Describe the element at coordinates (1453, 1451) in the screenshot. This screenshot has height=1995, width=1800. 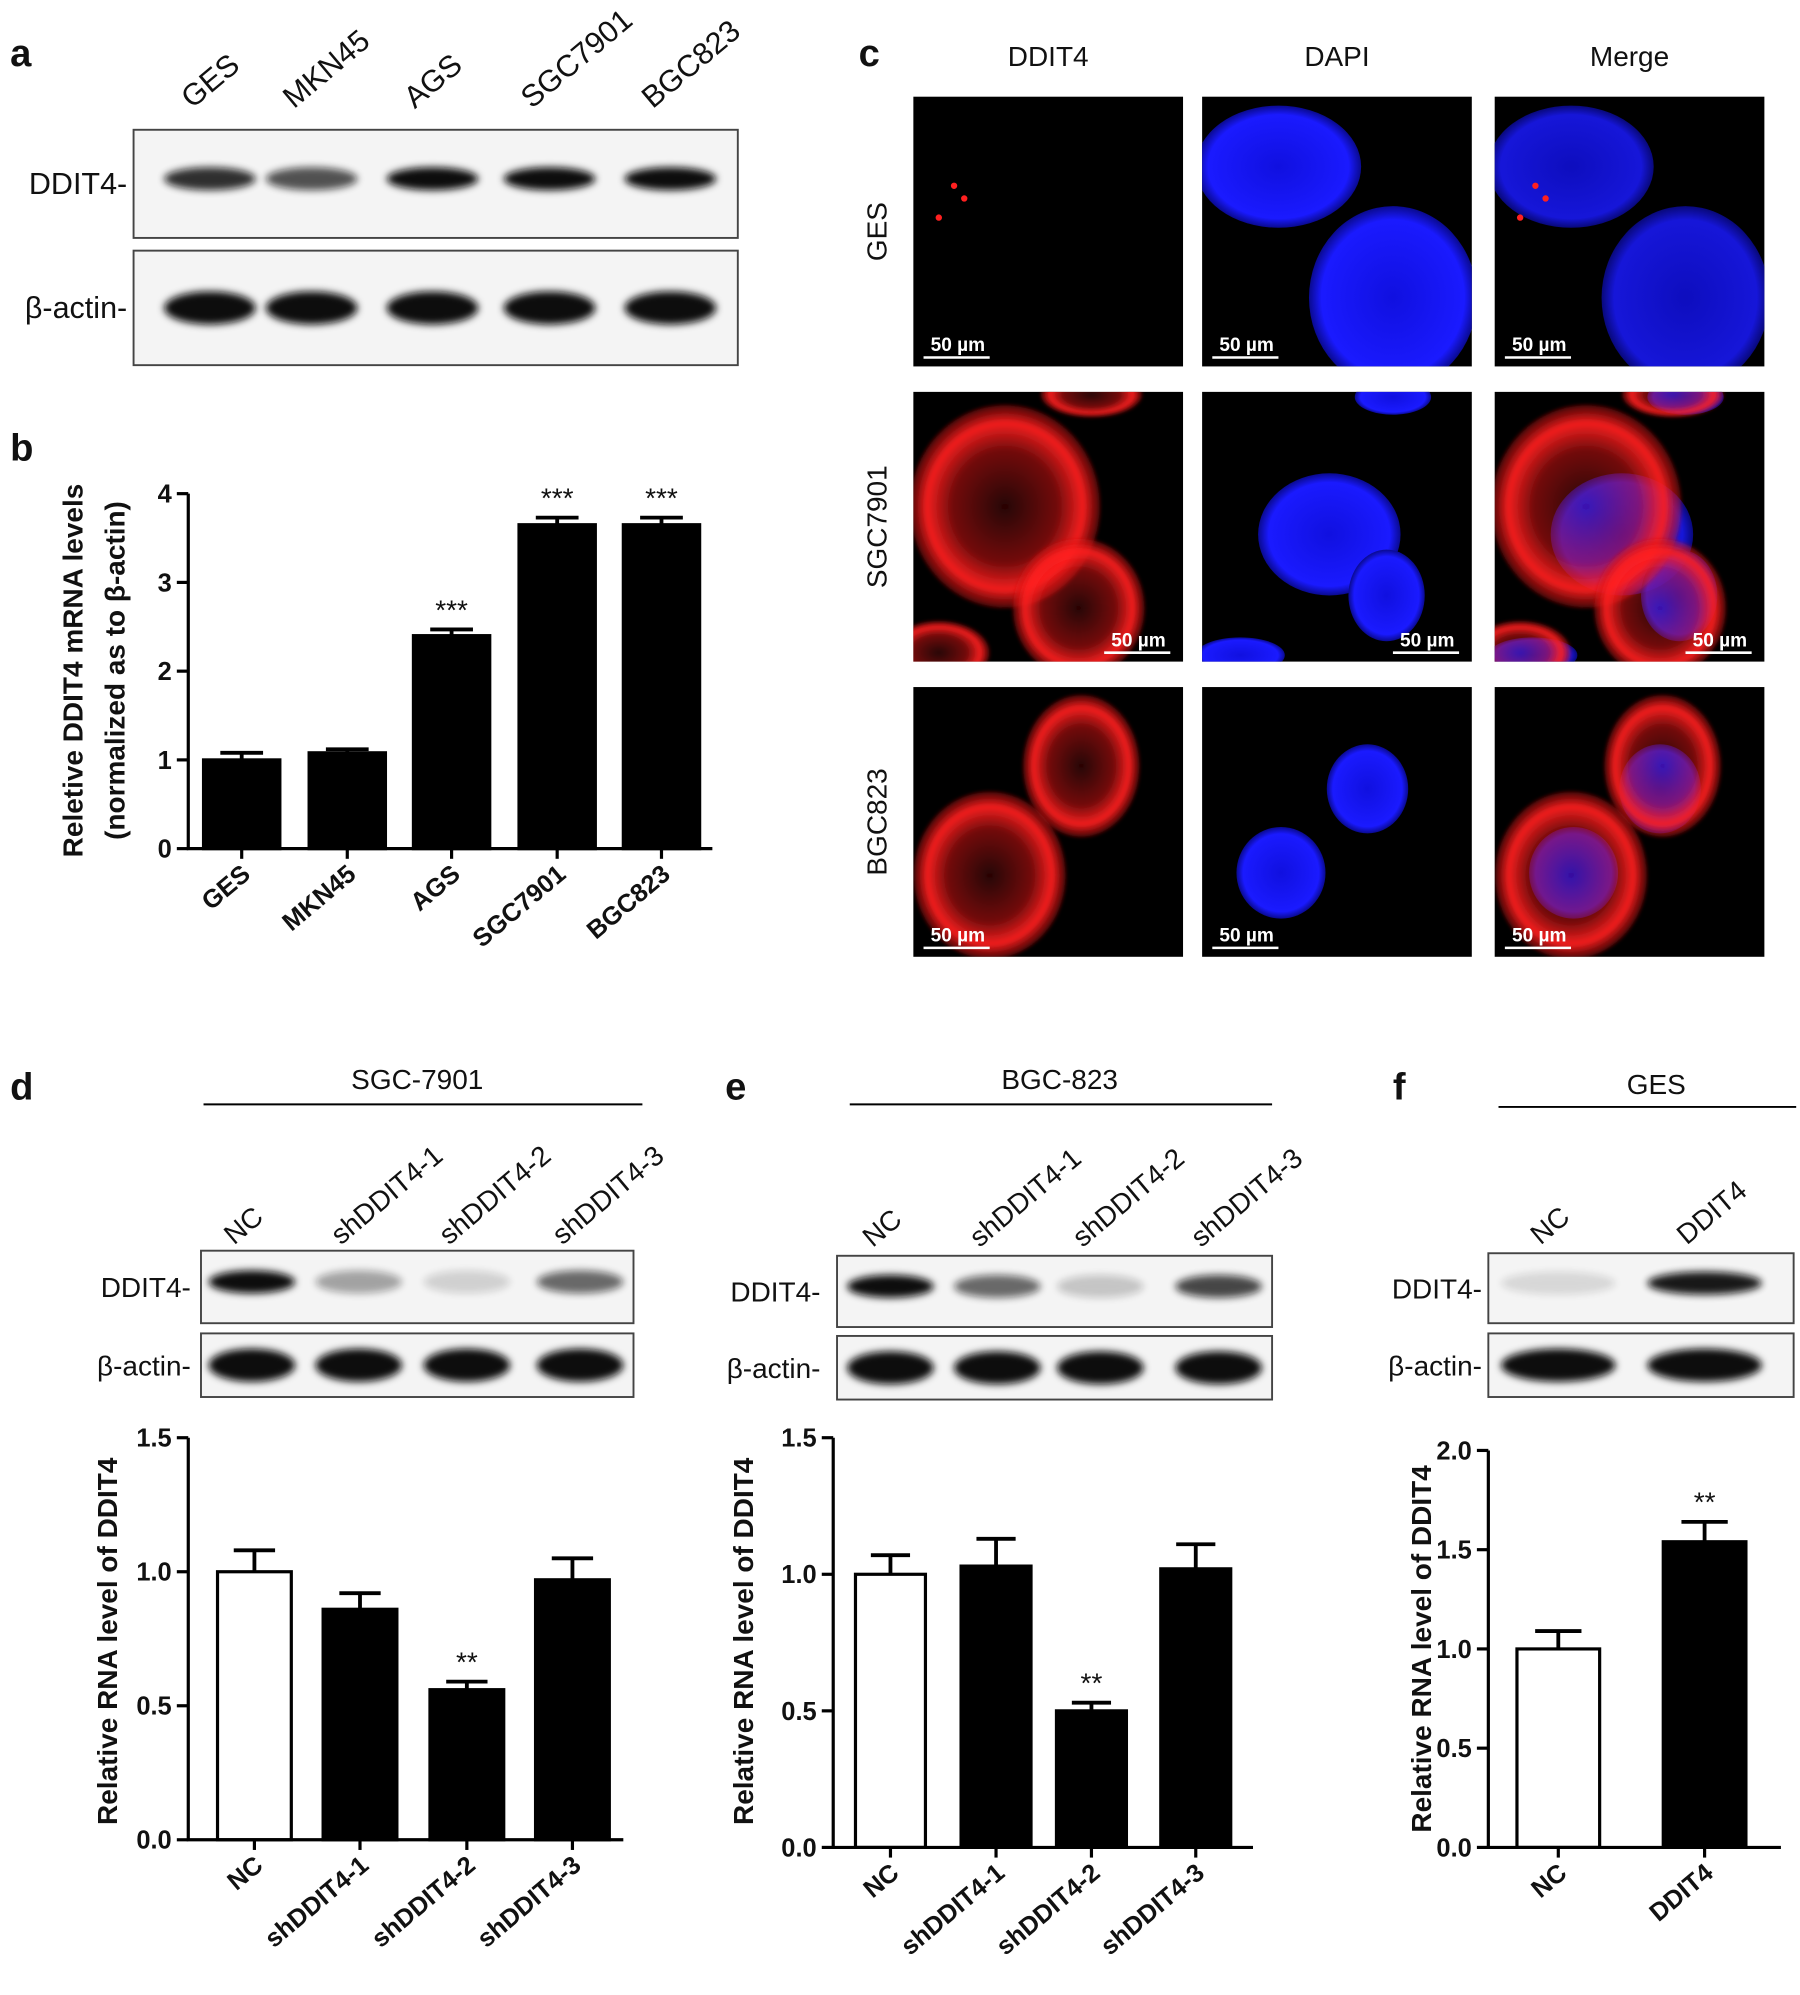
I see `y-tick-label: 2.0` at that location.